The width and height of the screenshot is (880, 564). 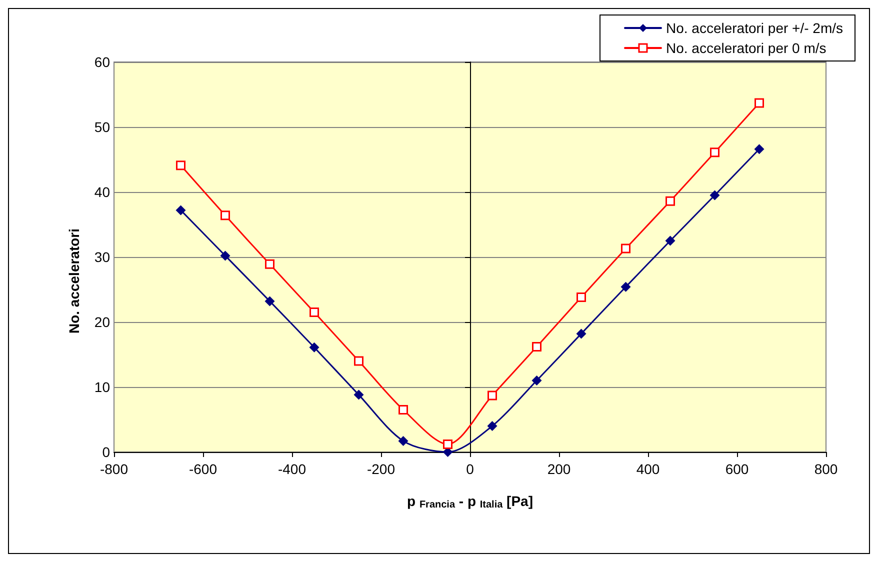 I want to click on x-tick-label: 600, so click(x=737, y=469).